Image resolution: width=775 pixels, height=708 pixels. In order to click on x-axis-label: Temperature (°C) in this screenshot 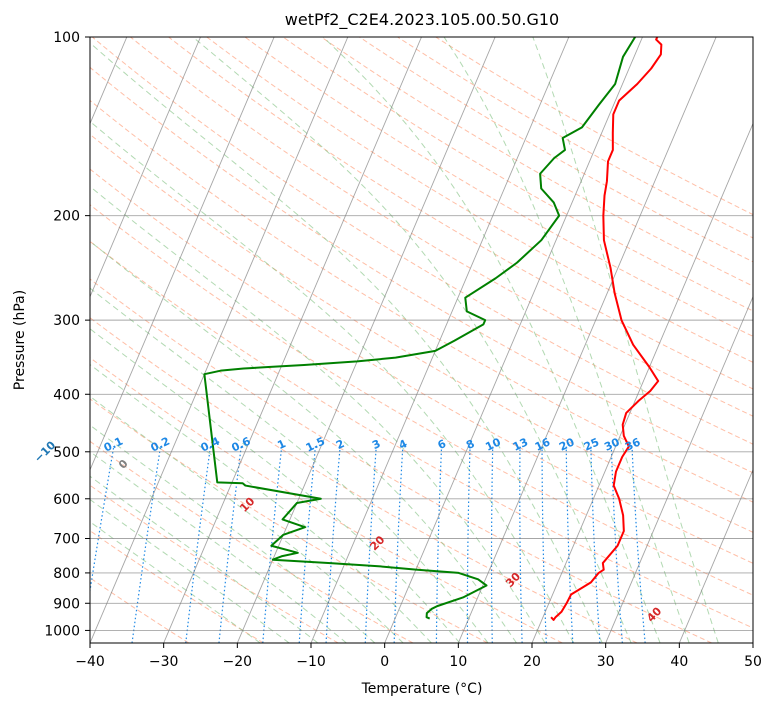, I will do `click(422, 689)`.